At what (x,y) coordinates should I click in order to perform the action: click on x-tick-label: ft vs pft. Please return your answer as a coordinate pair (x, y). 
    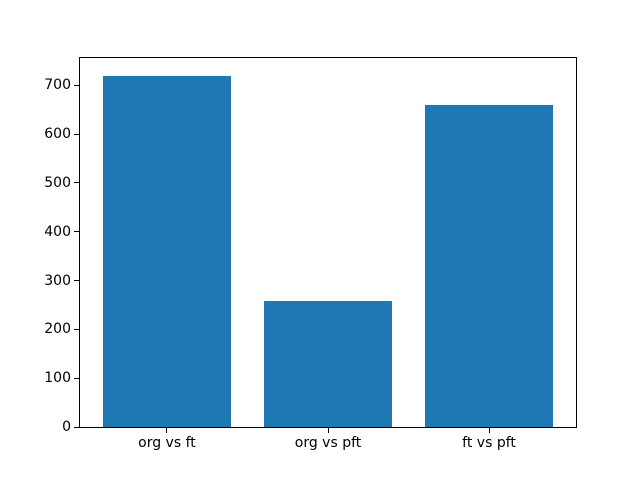
    Looking at the image, I should click on (489, 443).